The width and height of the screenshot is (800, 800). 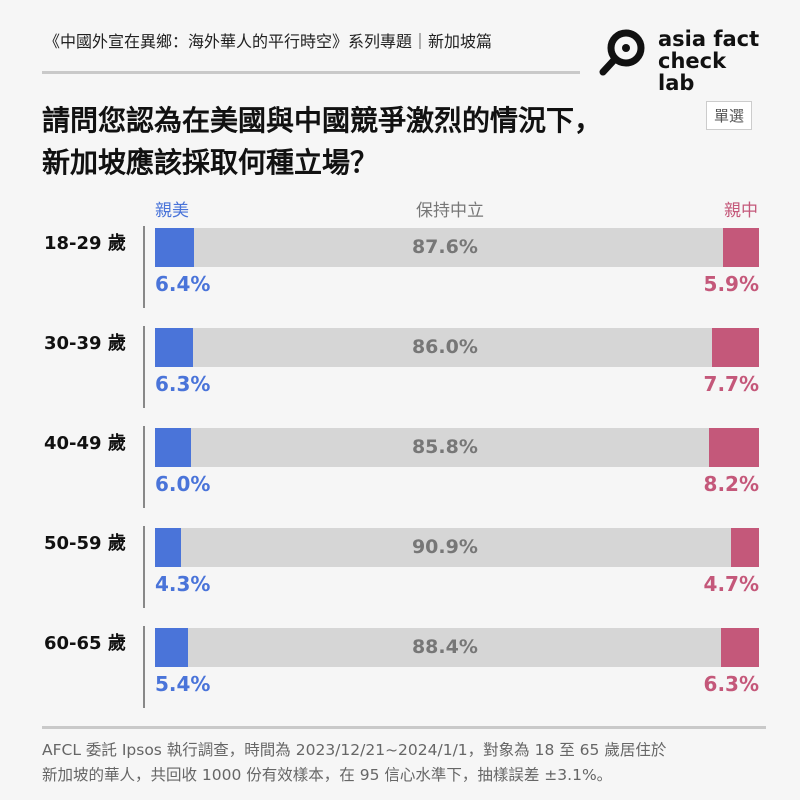 I want to click on value-neutral: 87.6%, so click(x=444, y=247).